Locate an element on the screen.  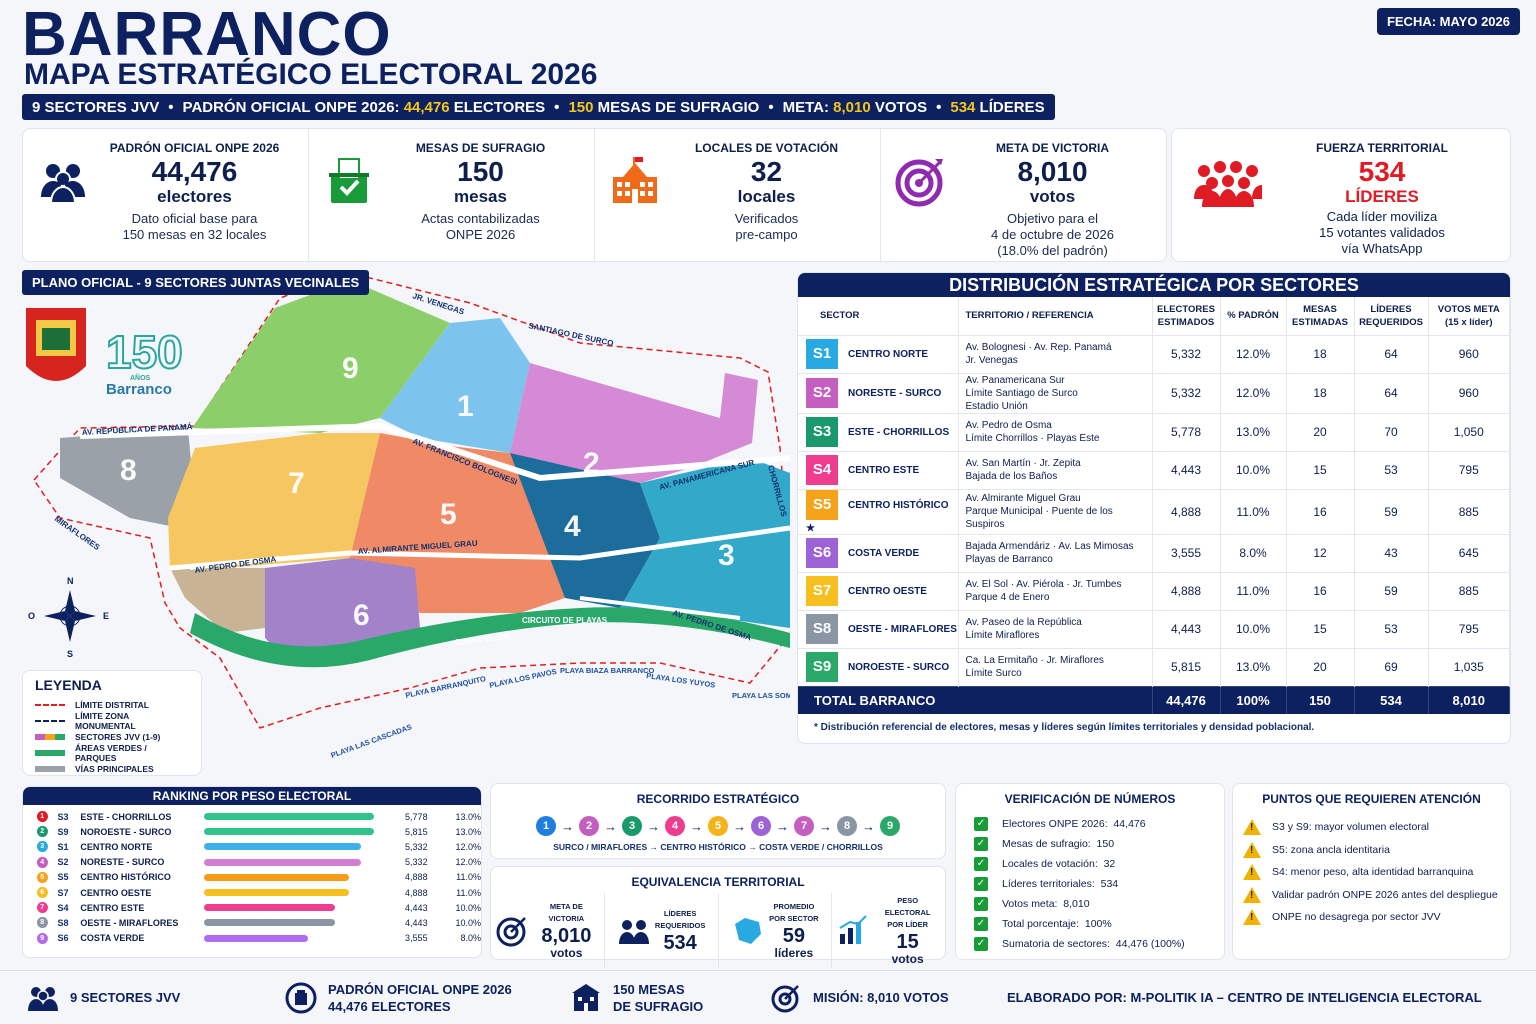
legend-label: LÍMITE ZONA MONUMENTAL is located at coordinates (105, 721).